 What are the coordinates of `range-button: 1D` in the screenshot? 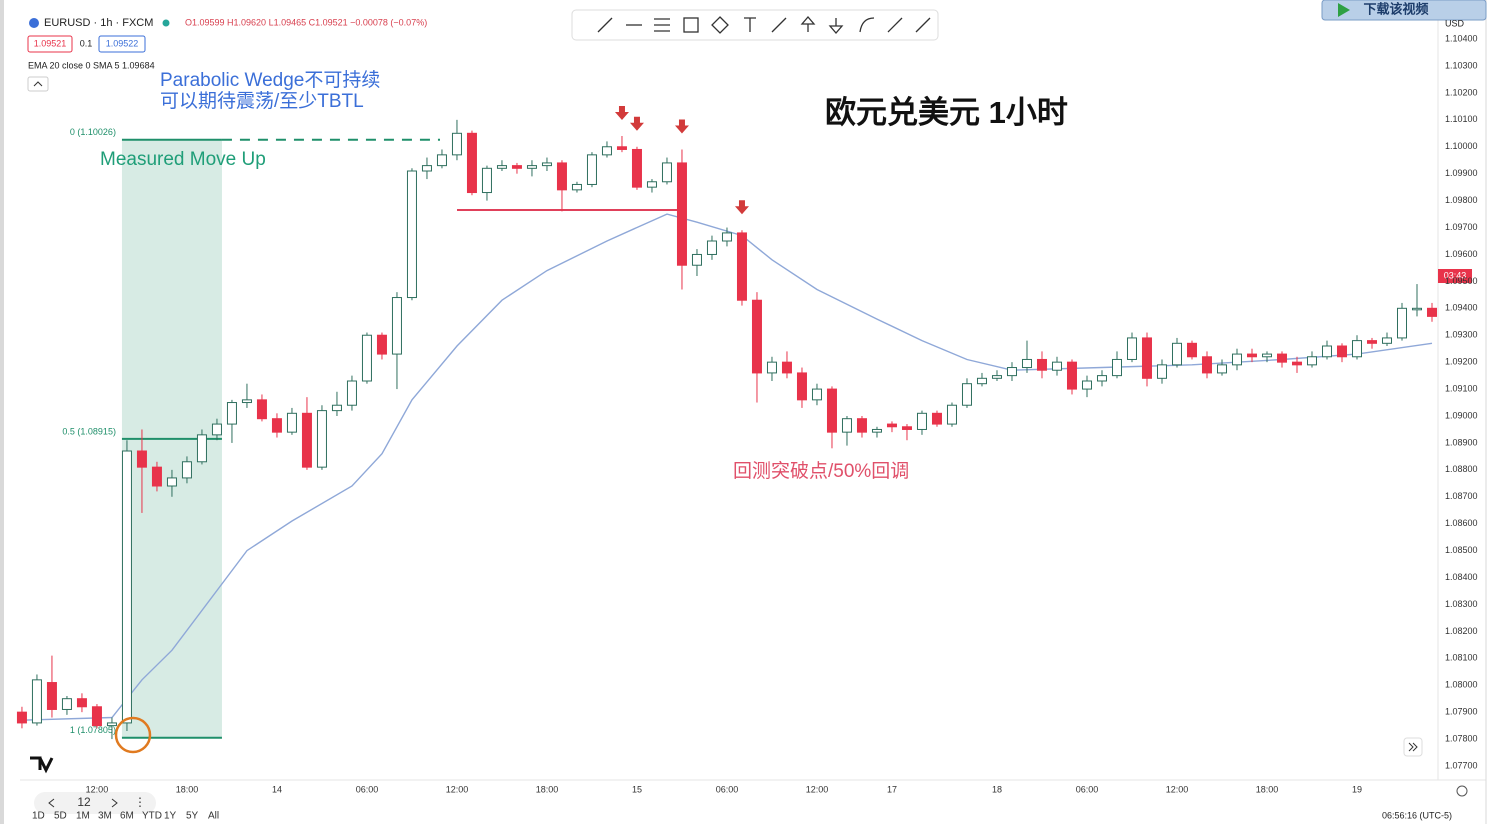 It's located at (38, 816).